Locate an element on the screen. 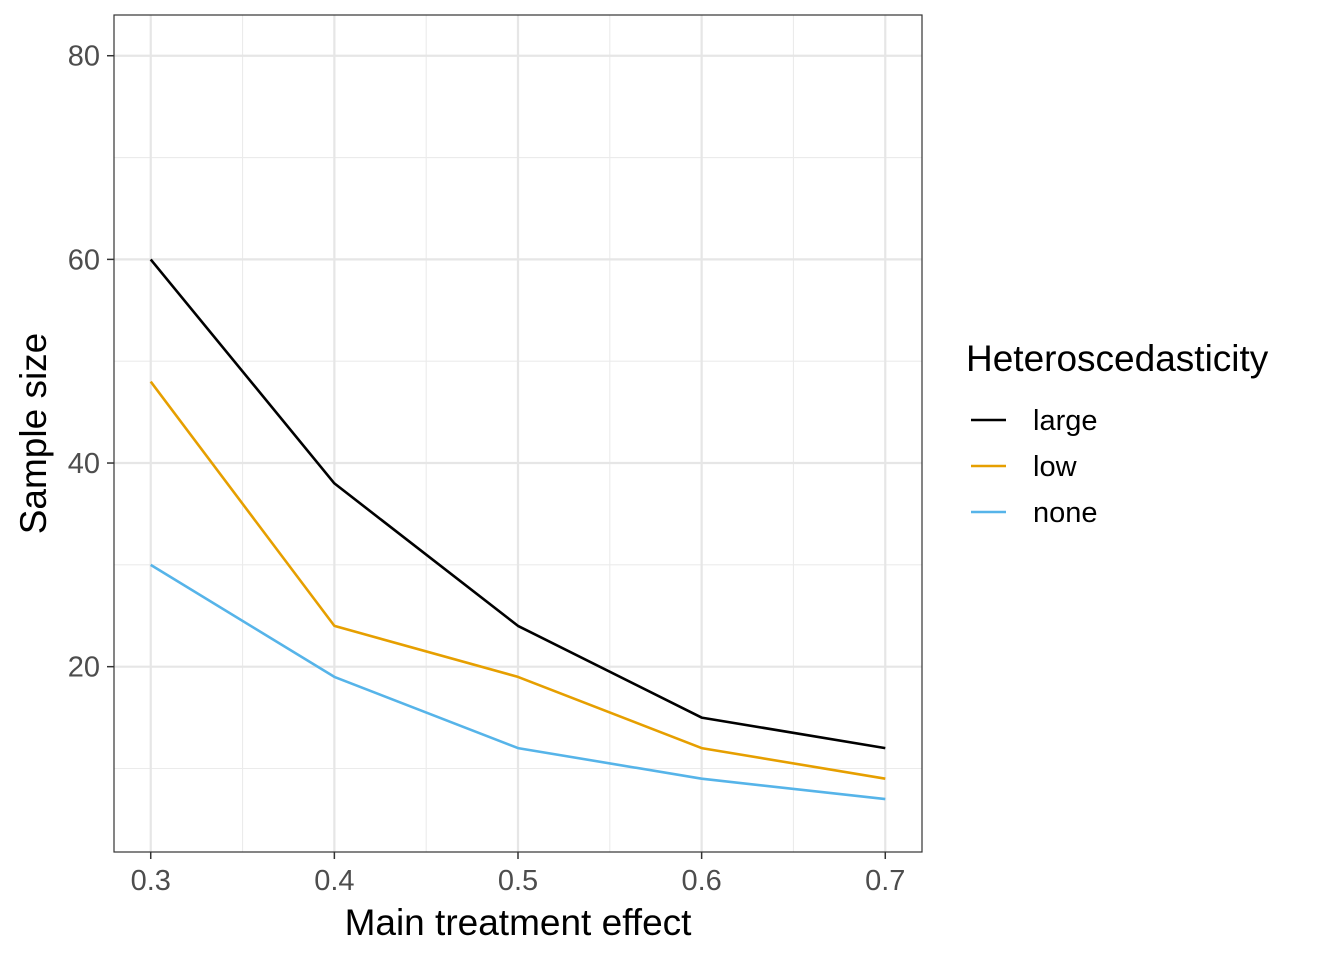 The height and width of the screenshot is (960, 1344). y-tick-label-3: 80 is located at coordinates (84, 57).